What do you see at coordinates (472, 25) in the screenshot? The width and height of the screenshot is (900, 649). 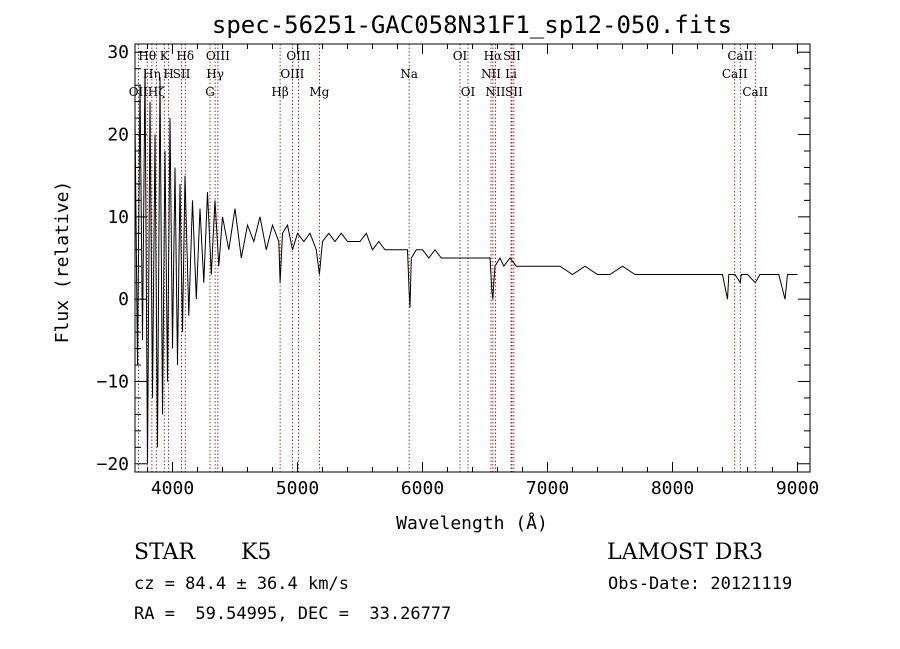 I see `chart-title: spec-56251-GAC058N31F1_sp12-050.fits` at bounding box center [472, 25].